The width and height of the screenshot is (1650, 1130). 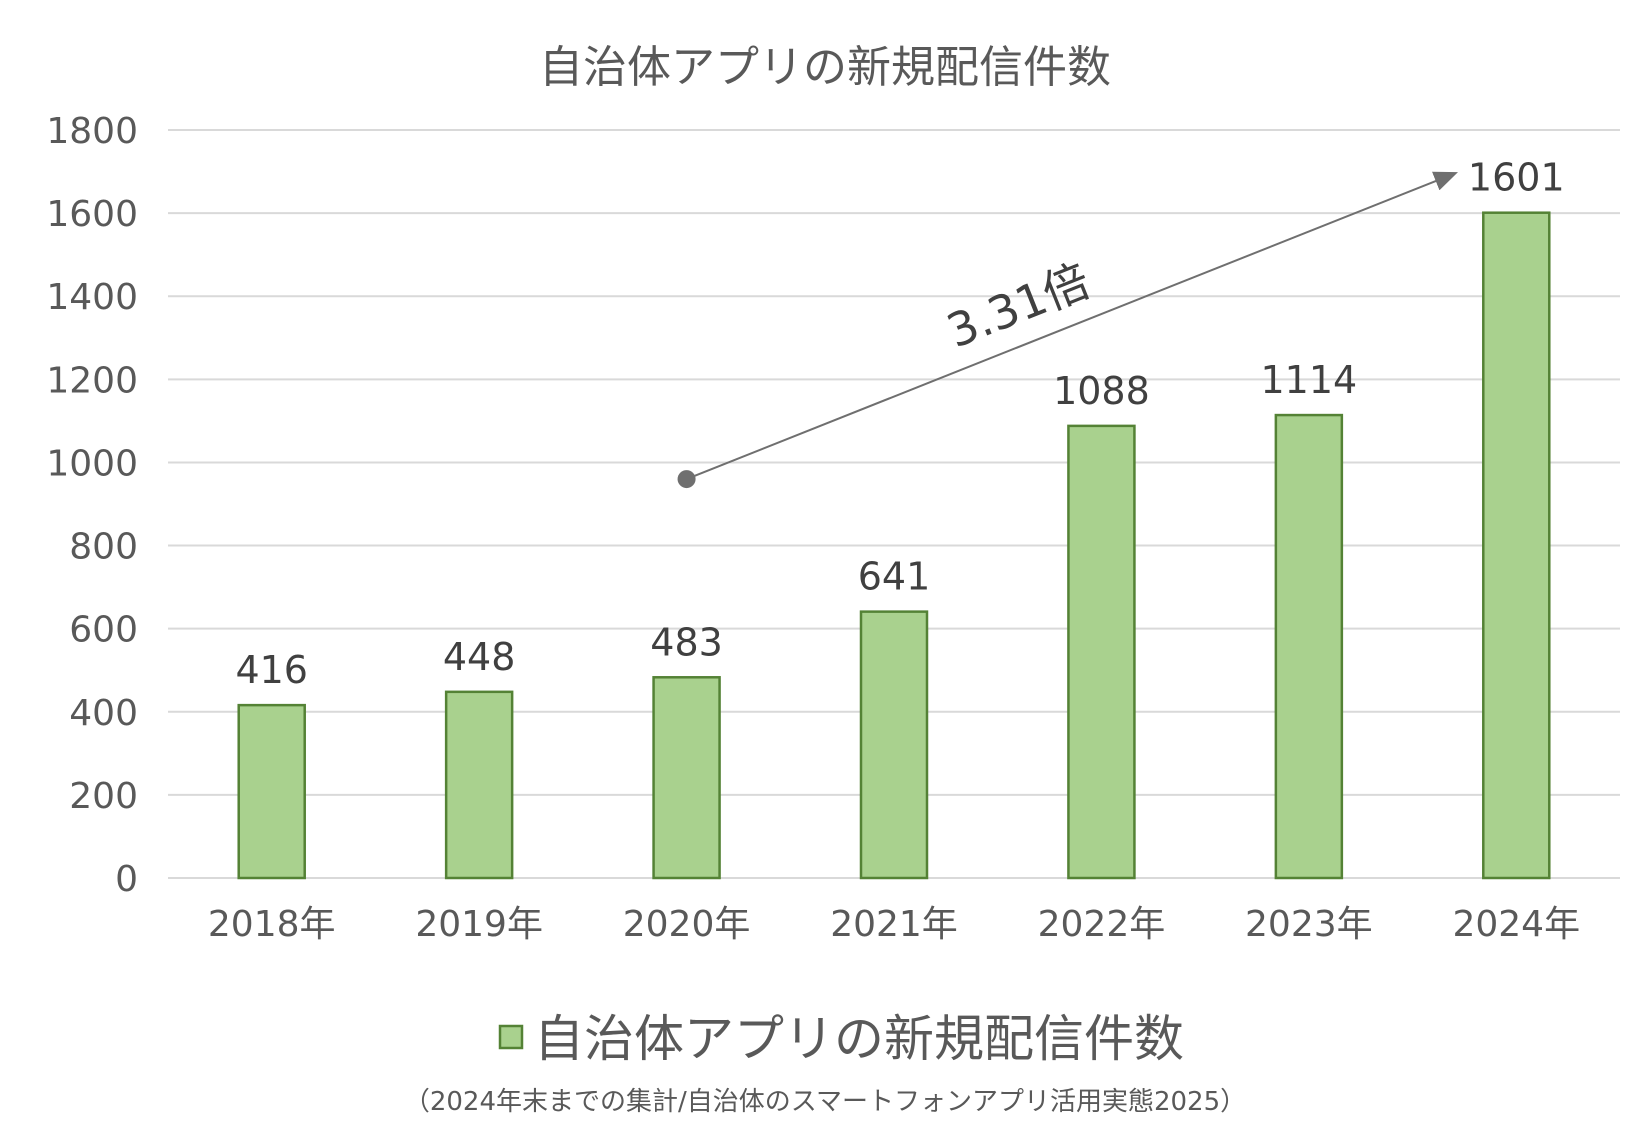 I want to click on x-tick-label: 2019年, so click(x=479, y=924).